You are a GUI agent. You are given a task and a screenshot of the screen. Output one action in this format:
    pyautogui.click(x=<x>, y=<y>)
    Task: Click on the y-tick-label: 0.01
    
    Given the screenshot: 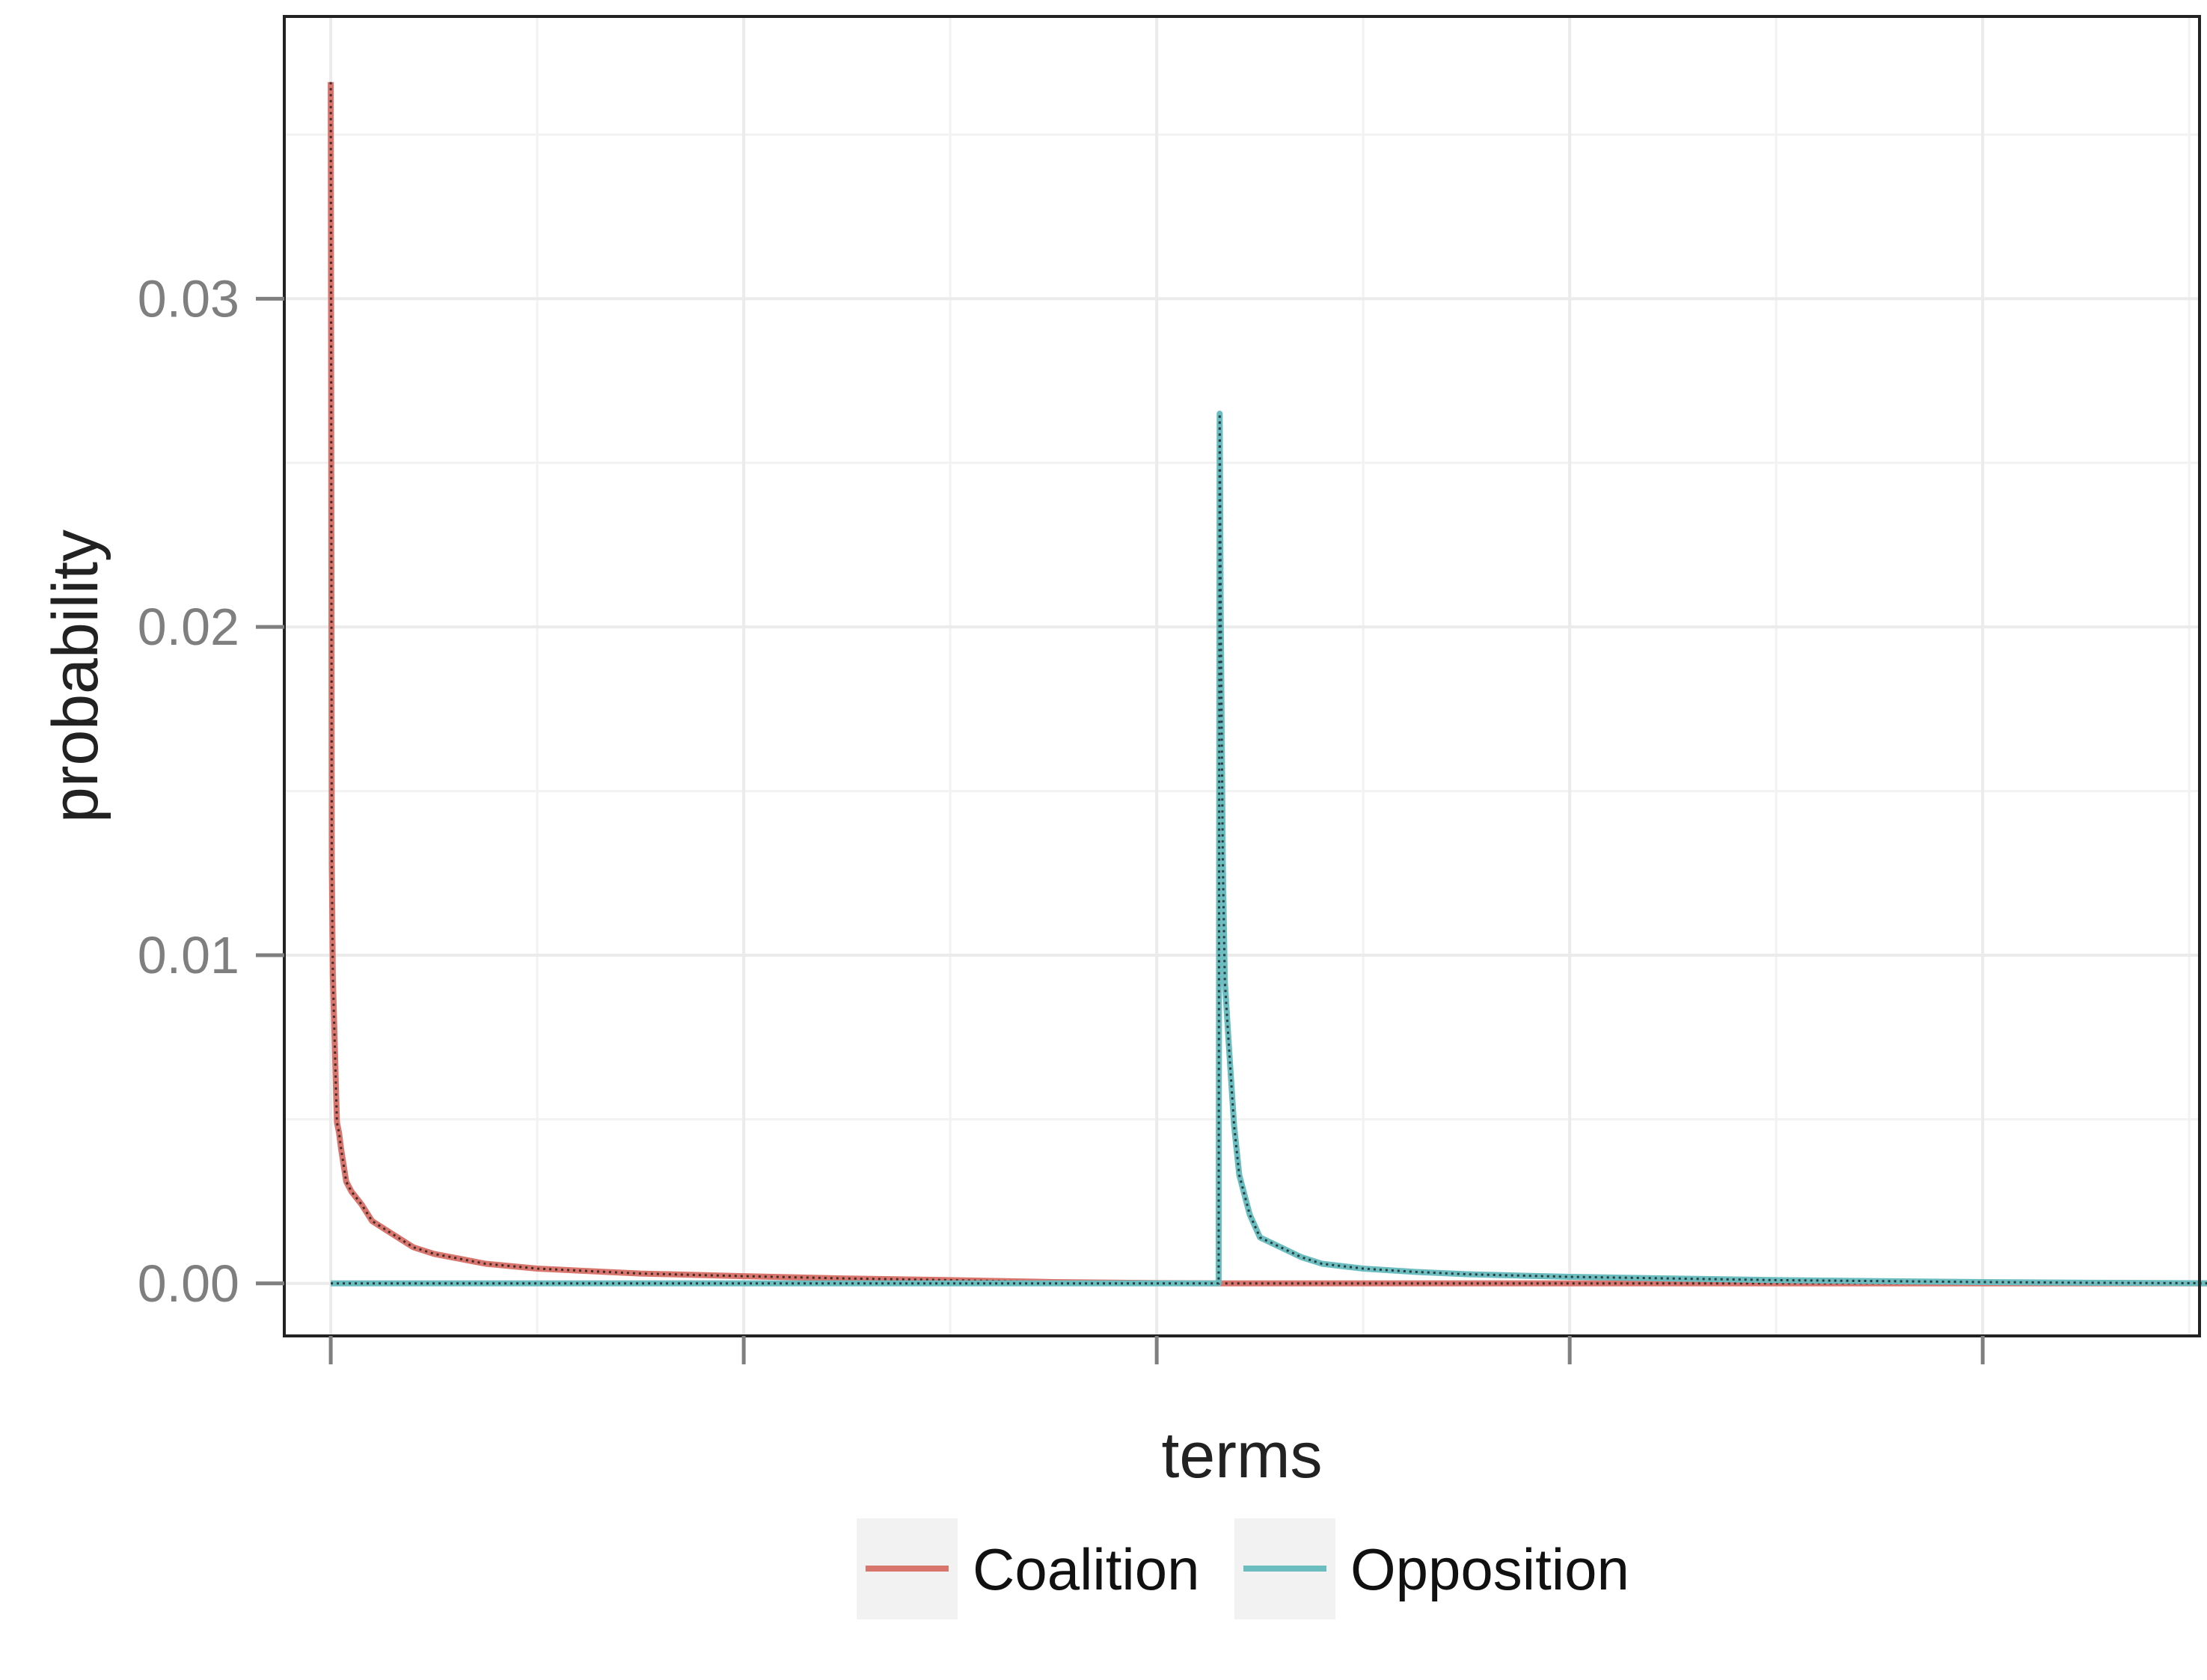 What is the action you would take?
    pyautogui.click(x=188, y=955)
    